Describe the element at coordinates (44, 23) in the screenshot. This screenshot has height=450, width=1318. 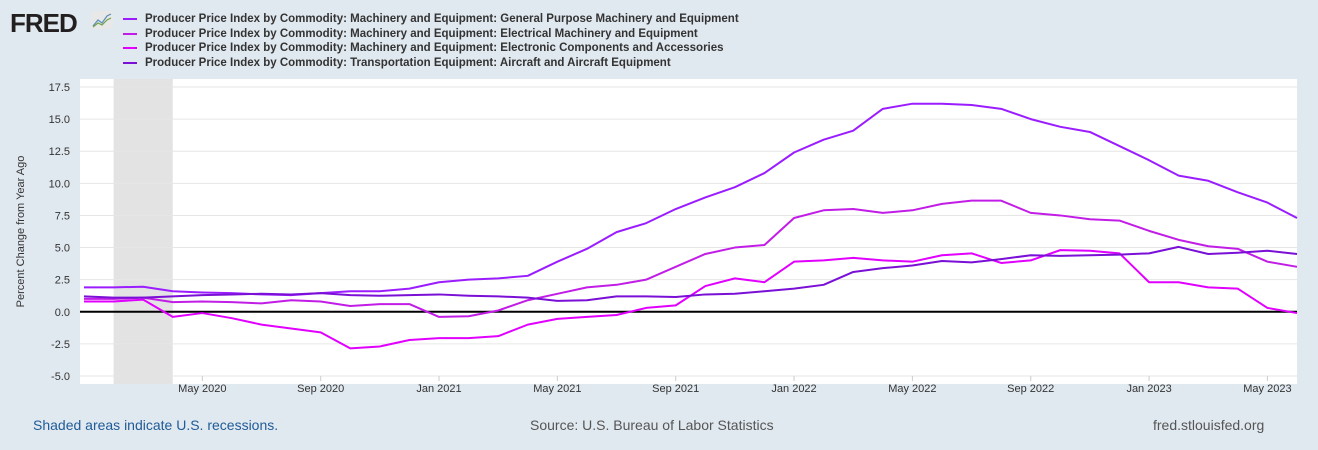
I see `fred-logo: FRED` at that location.